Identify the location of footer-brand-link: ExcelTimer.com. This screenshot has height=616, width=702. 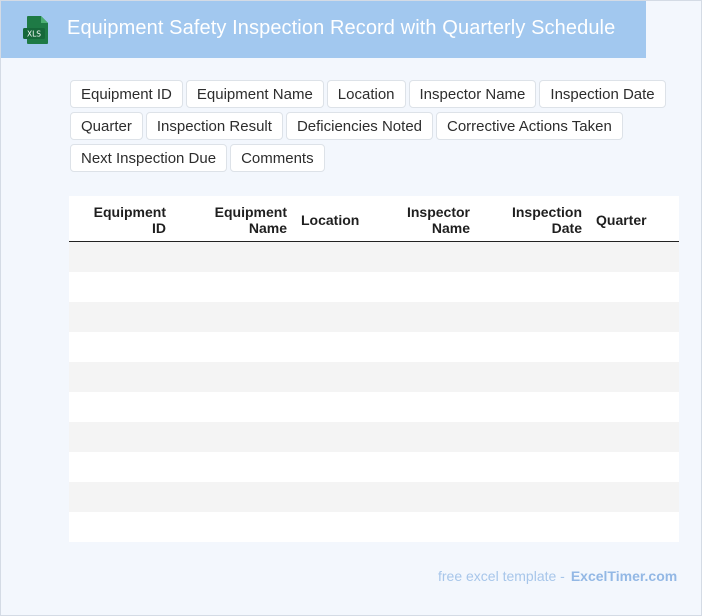
(624, 576).